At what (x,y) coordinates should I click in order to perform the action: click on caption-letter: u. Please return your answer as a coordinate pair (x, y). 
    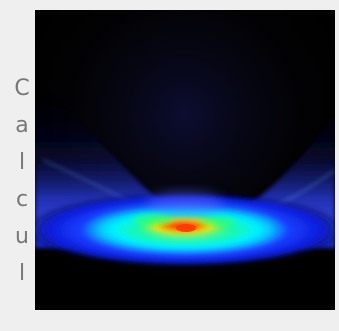
    Looking at the image, I should click on (22, 236).